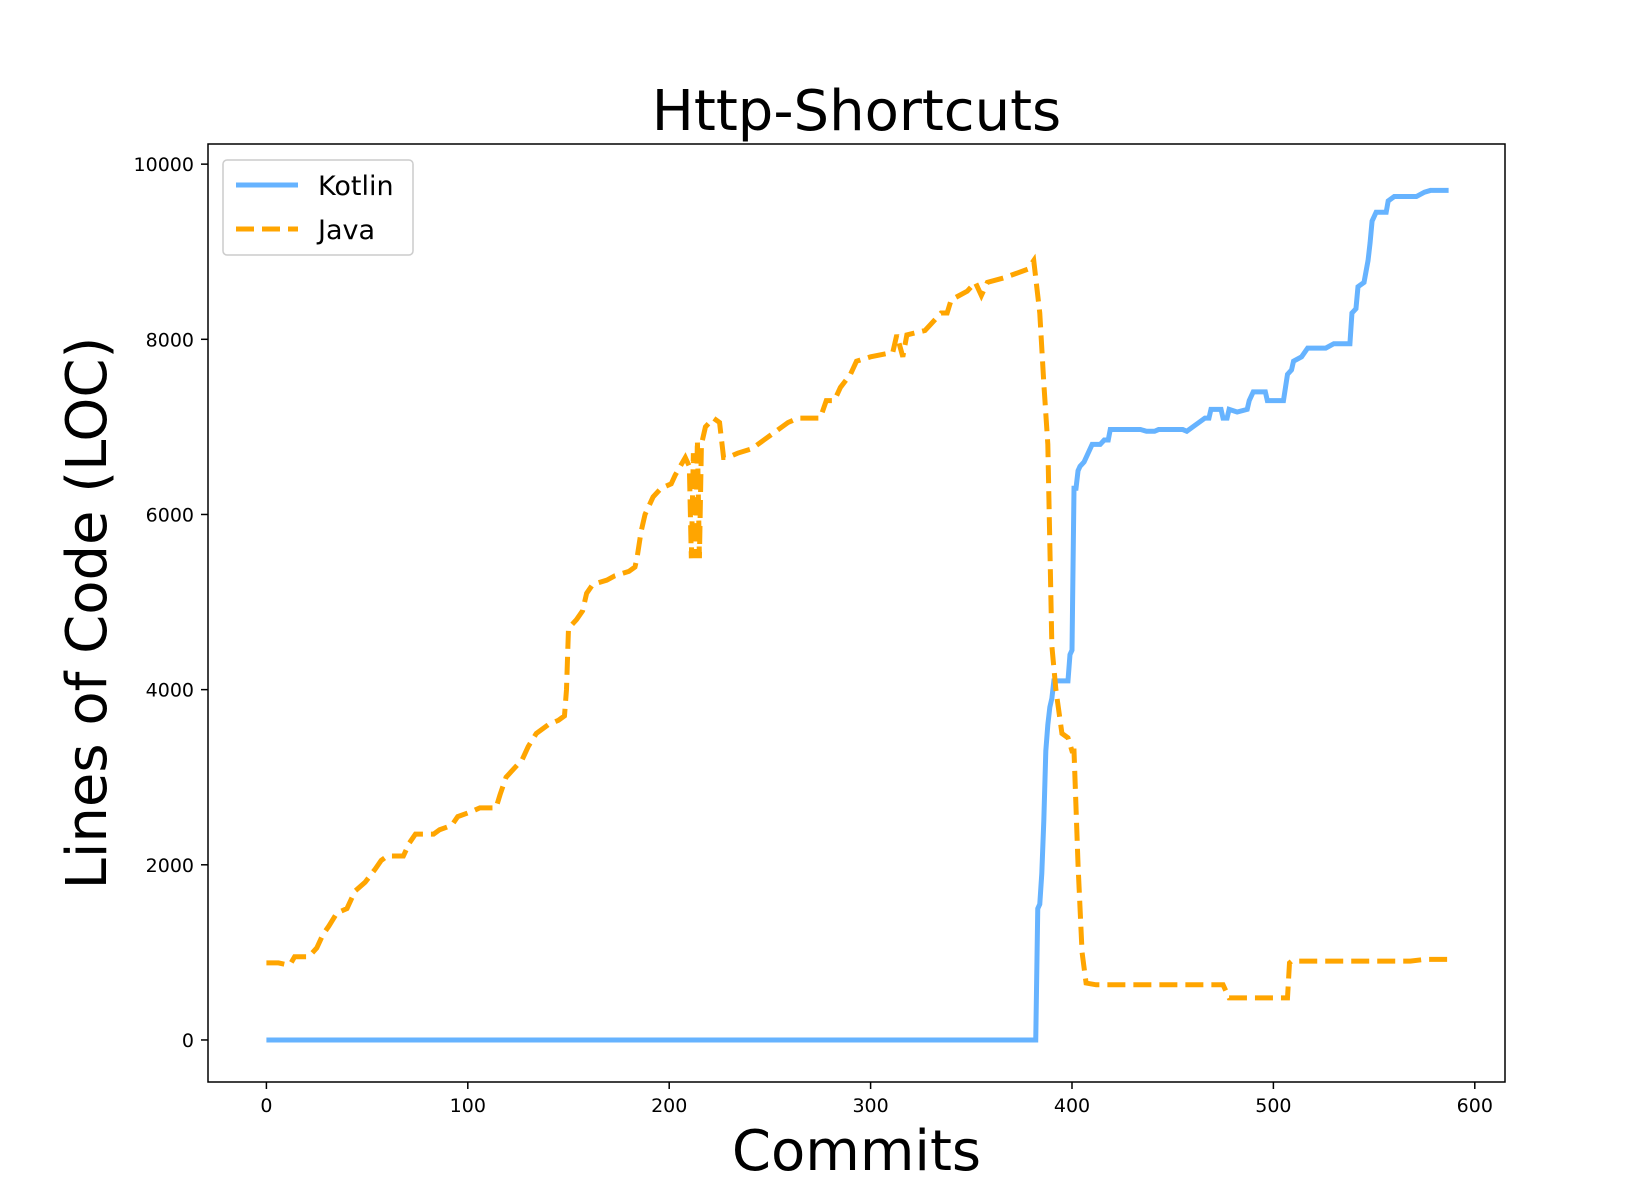 This screenshot has width=1650, height=1200. Describe the element at coordinates (345, 230) in the screenshot. I see `legend-label-java: Java` at that location.